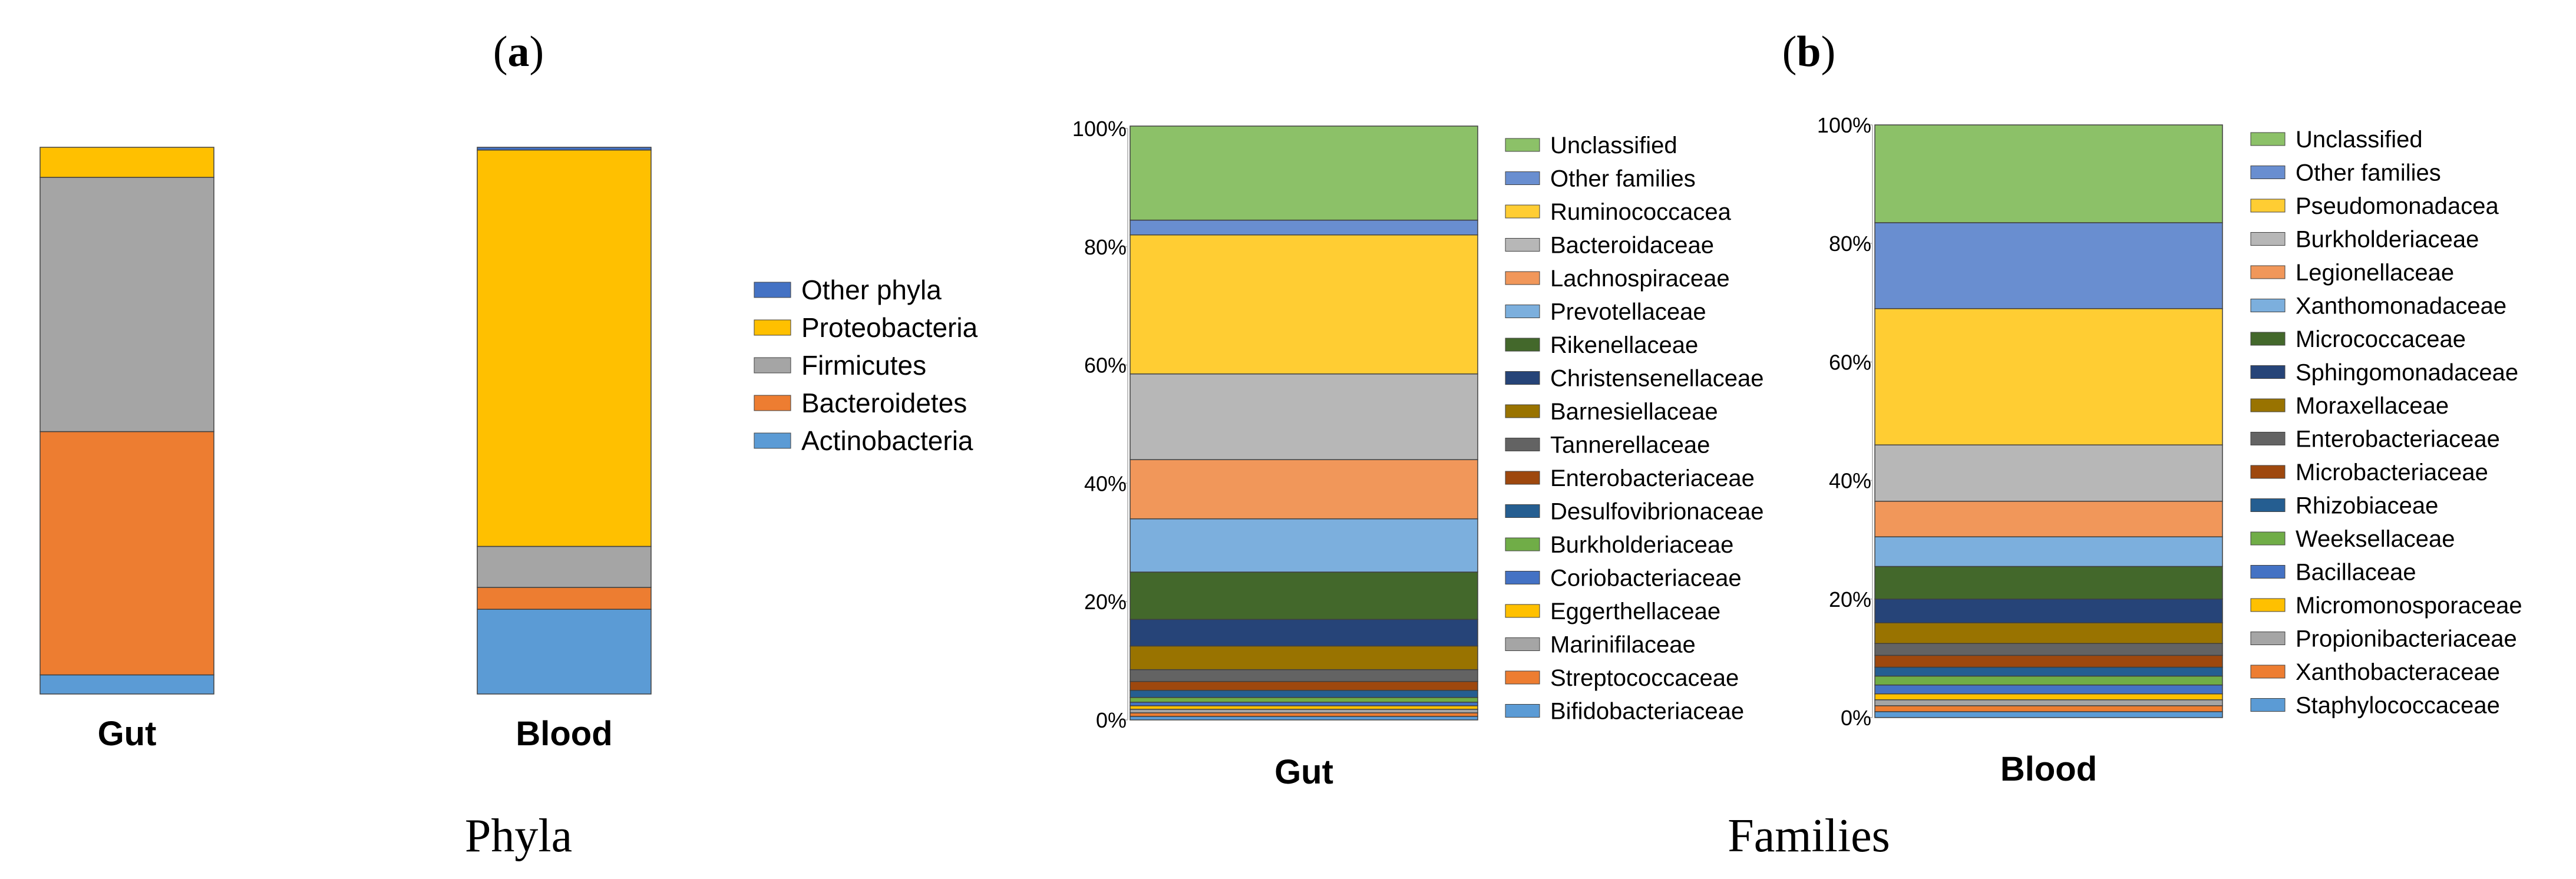 The width and height of the screenshot is (2576, 879). I want to click on blood-families-segment-pseudomonadacea, so click(2048, 376).